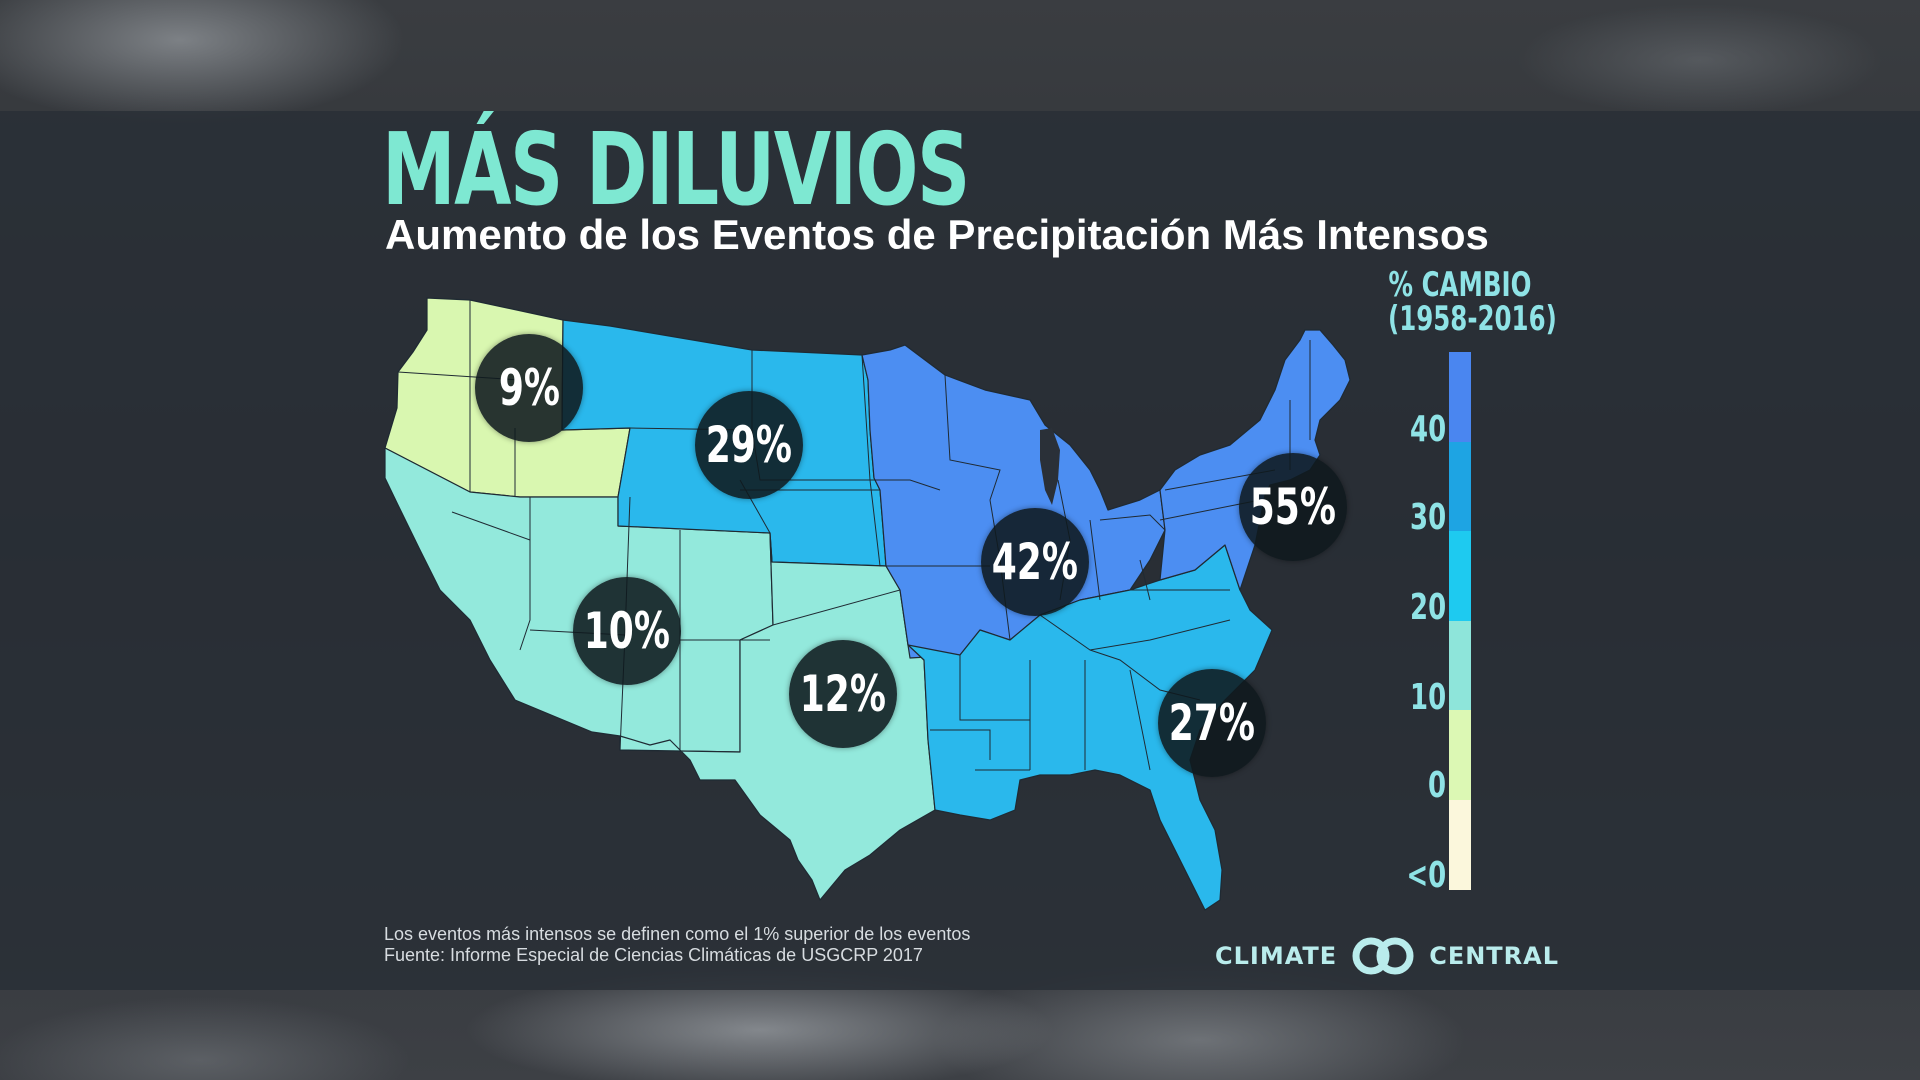 The height and width of the screenshot is (1080, 1920). What do you see at coordinates (1013, 501) in the screenshot?
I see `region-midwest` at bounding box center [1013, 501].